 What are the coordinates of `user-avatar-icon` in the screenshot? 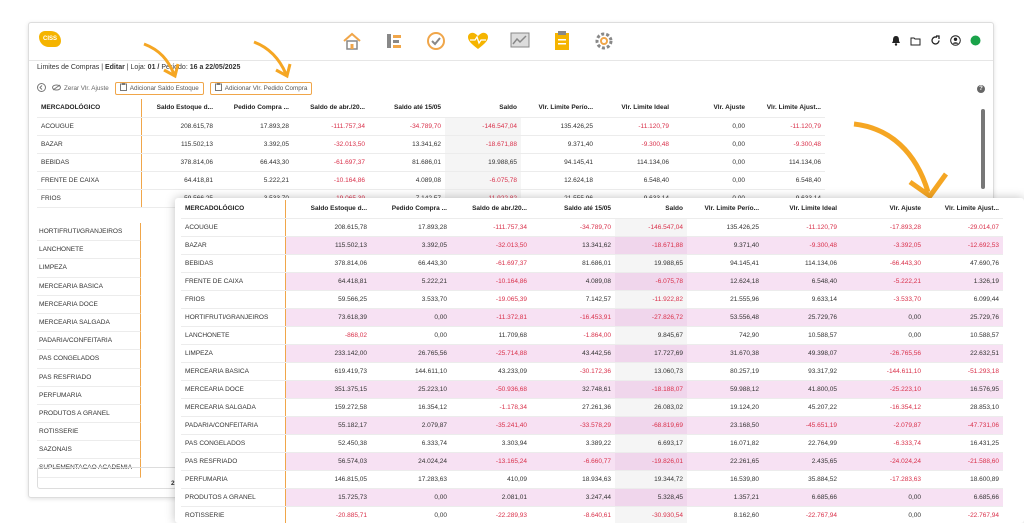 It's located at (955, 40).